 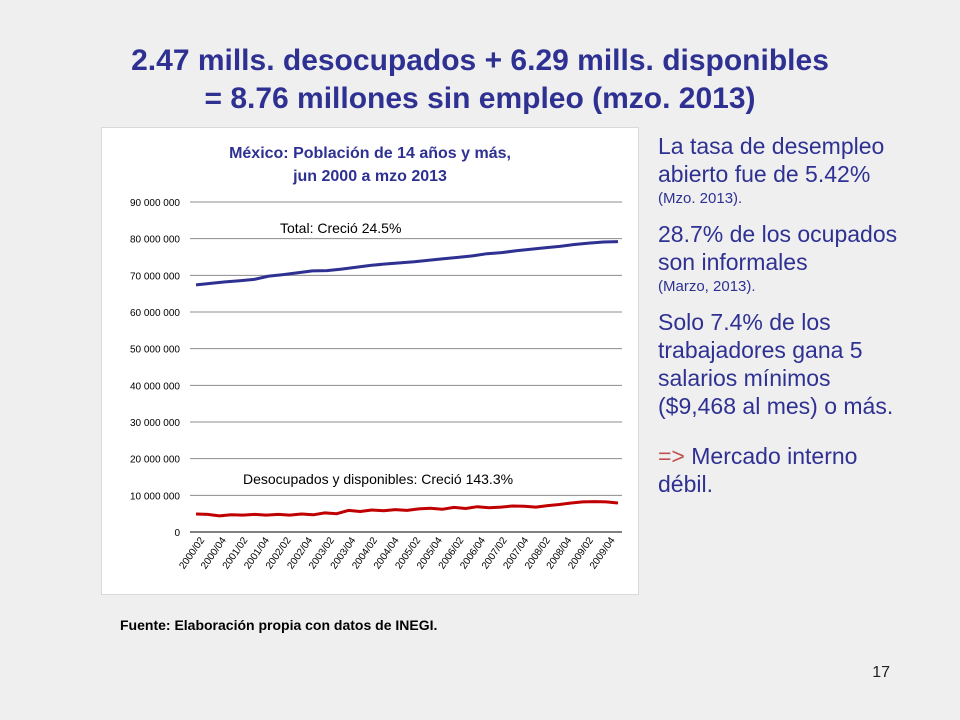 I want to click on unemployed-growth-annotation: Desocupados y disponibles: Creció 143.3%, so click(x=378, y=479).